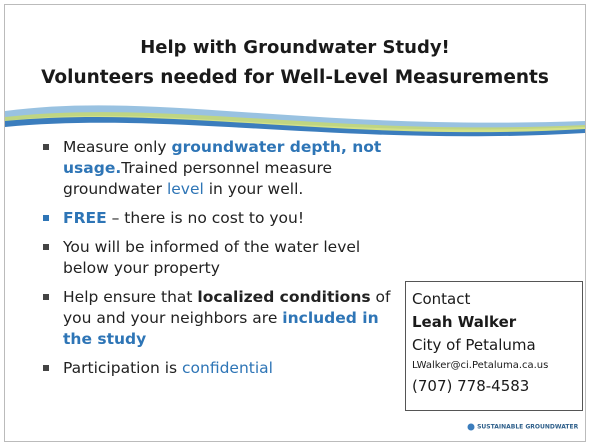 The image size is (590, 446). What do you see at coordinates (227, 368) in the screenshot?
I see `text-run: confidential` at bounding box center [227, 368].